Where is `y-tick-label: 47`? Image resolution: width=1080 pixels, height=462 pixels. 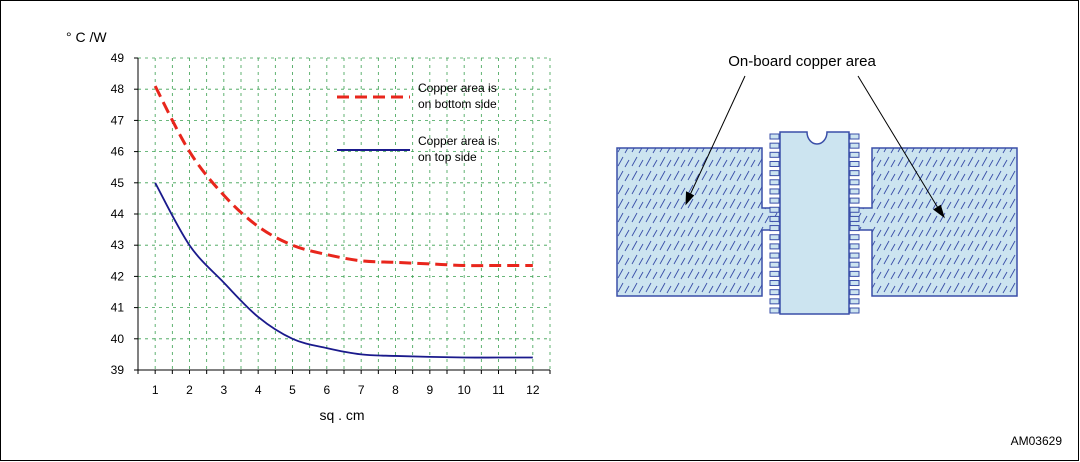 y-tick-label: 47 is located at coordinates (118, 120).